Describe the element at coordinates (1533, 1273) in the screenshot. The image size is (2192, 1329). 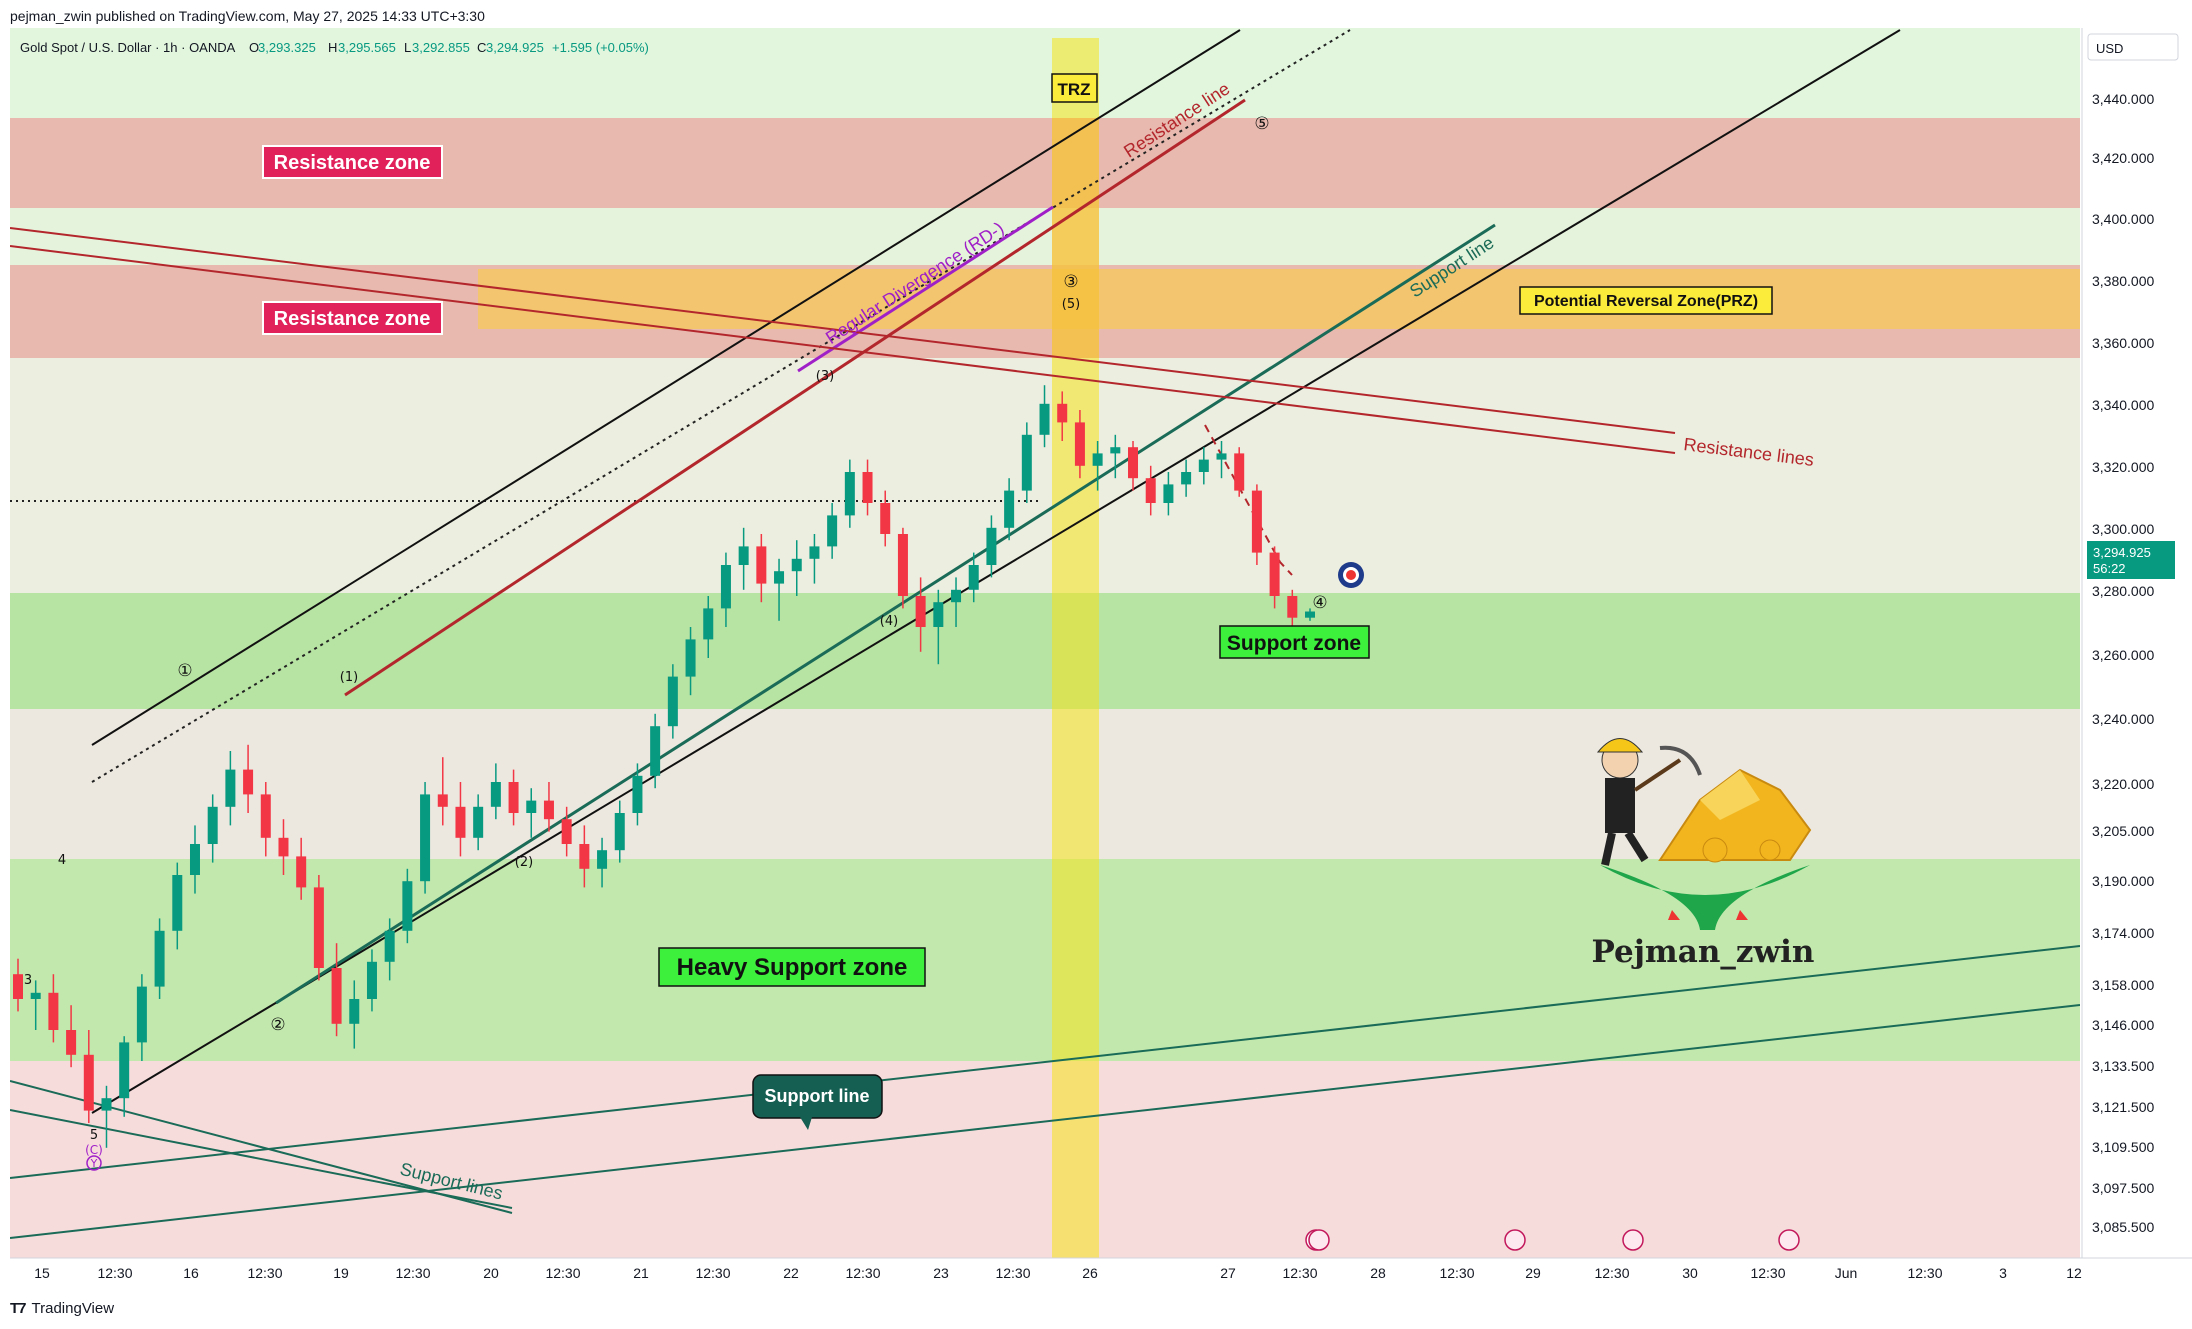
I see `x-axis-tick-label: 29` at that location.